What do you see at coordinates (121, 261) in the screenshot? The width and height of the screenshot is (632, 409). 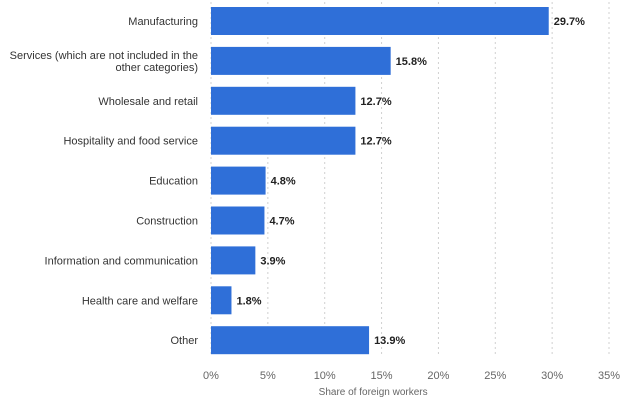 I see `category-label: Information and communication` at bounding box center [121, 261].